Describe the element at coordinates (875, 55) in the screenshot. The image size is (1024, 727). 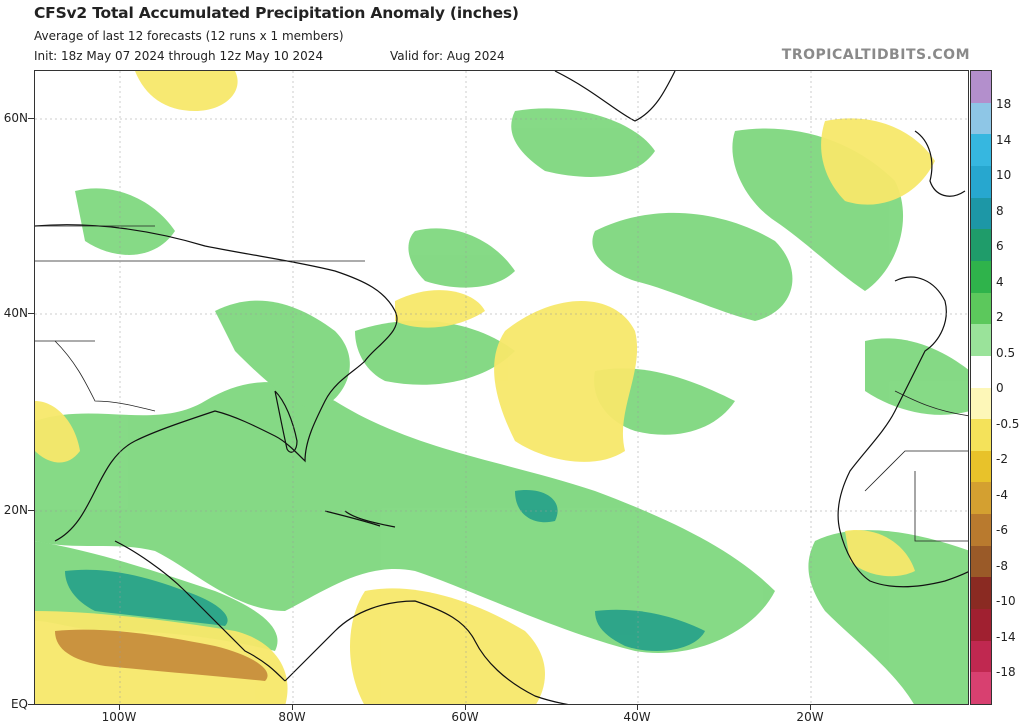
I see `brand-watermark: TROPICALTIDBITS.COM` at that location.